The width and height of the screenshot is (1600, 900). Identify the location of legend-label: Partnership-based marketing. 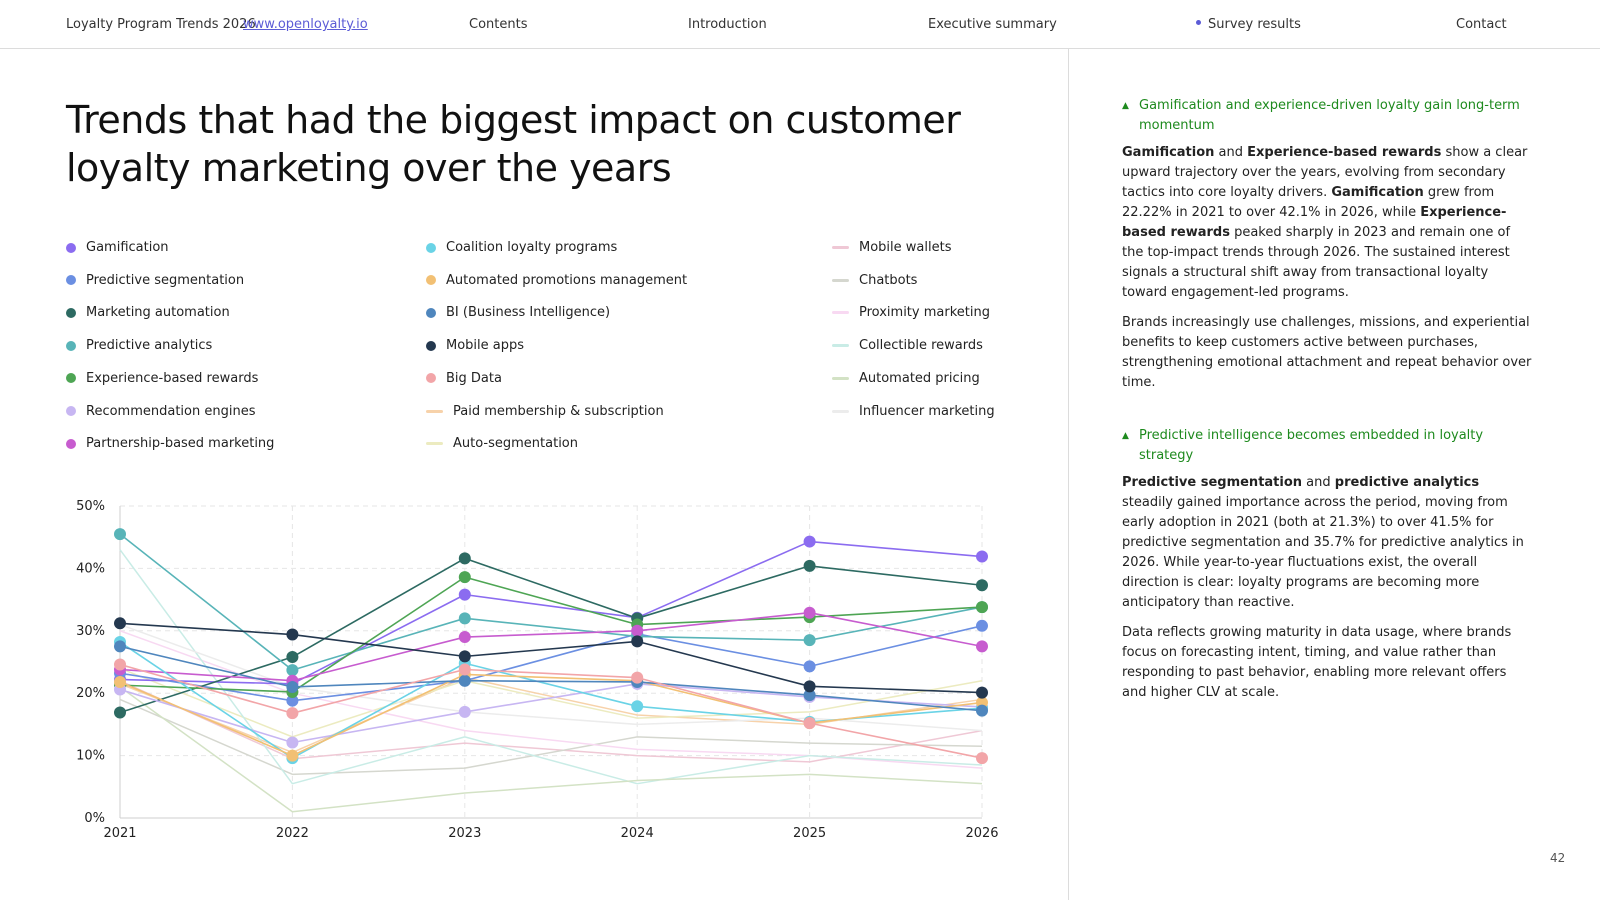
(180, 444).